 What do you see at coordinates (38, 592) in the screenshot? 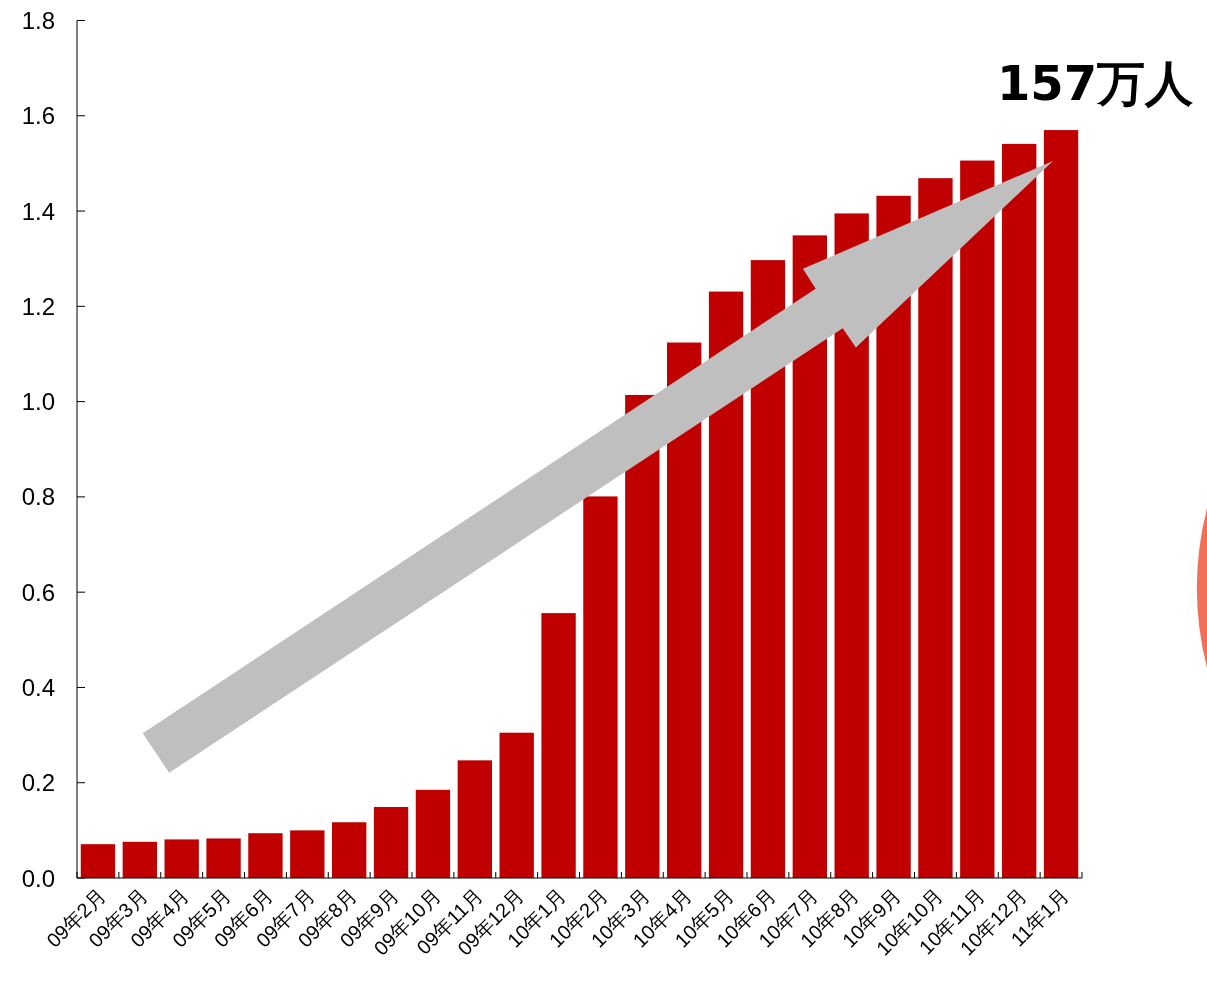
I see `y-tick-label: 0.6` at bounding box center [38, 592].